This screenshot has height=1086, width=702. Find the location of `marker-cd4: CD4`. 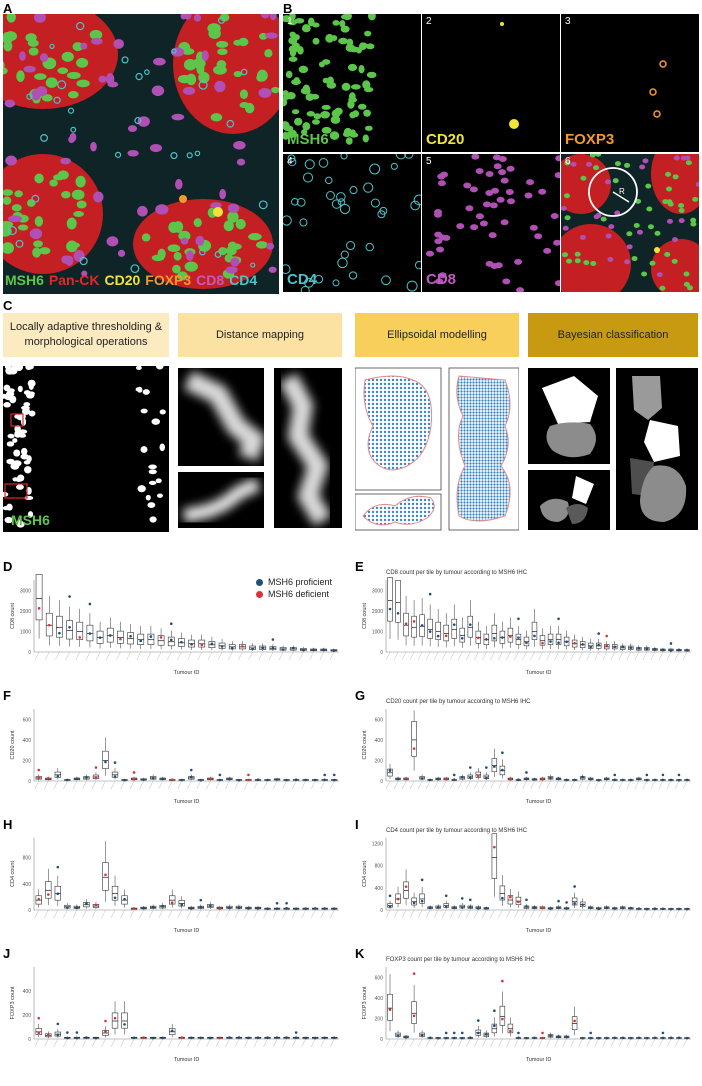

marker-cd4: CD4 is located at coordinates (243, 280).